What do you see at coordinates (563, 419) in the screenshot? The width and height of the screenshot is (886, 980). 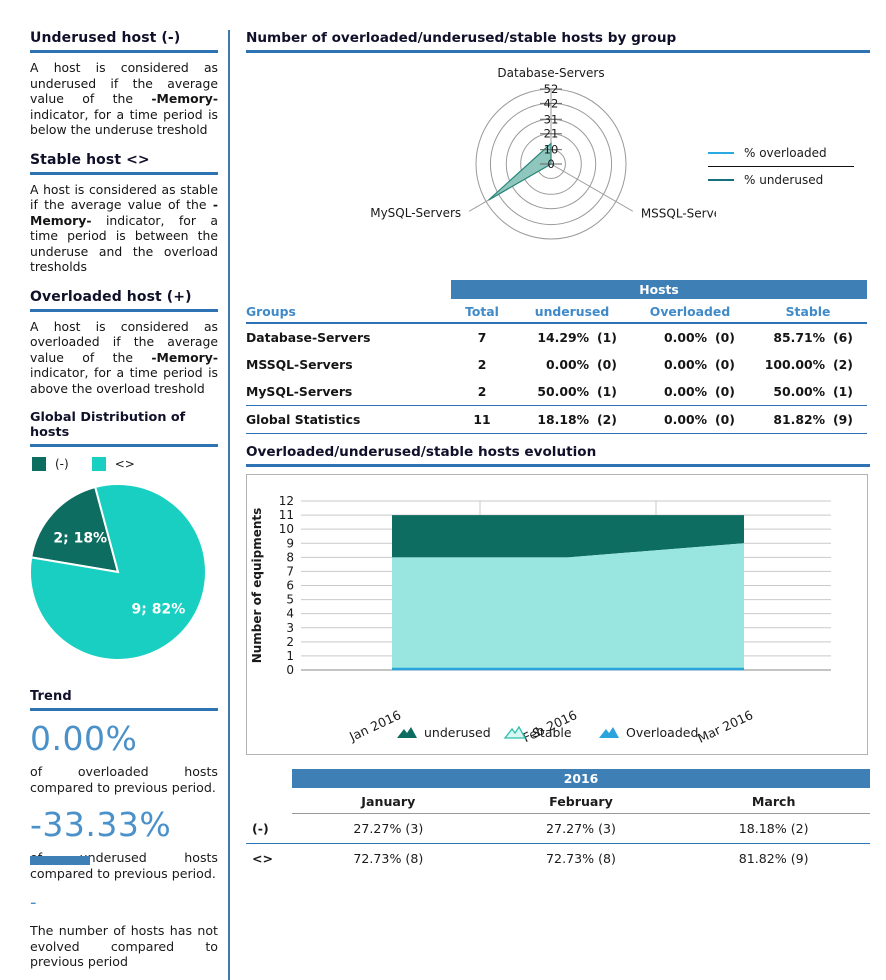 I see `global-statistics-row-cell: 18.18%` at bounding box center [563, 419].